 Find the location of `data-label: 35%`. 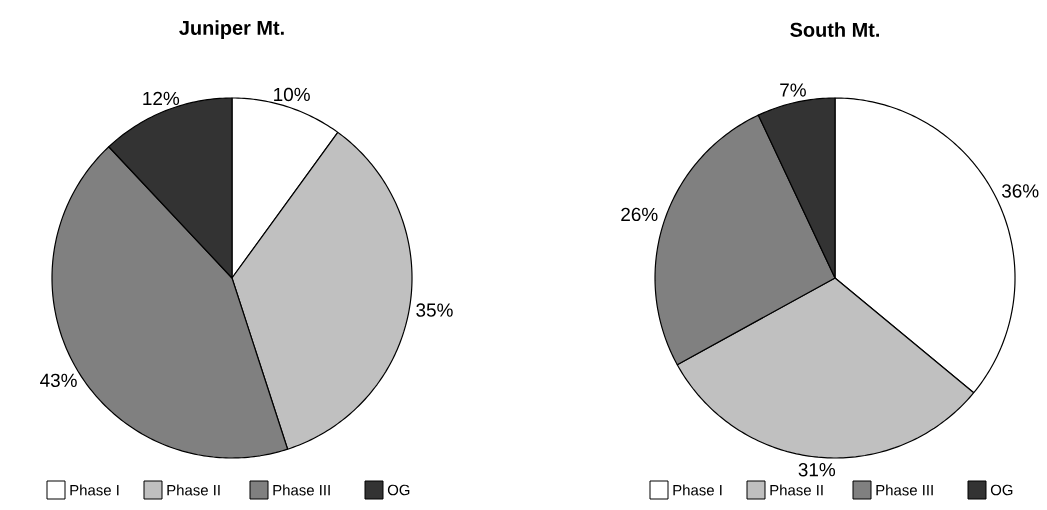

data-label: 35% is located at coordinates (434, 310).